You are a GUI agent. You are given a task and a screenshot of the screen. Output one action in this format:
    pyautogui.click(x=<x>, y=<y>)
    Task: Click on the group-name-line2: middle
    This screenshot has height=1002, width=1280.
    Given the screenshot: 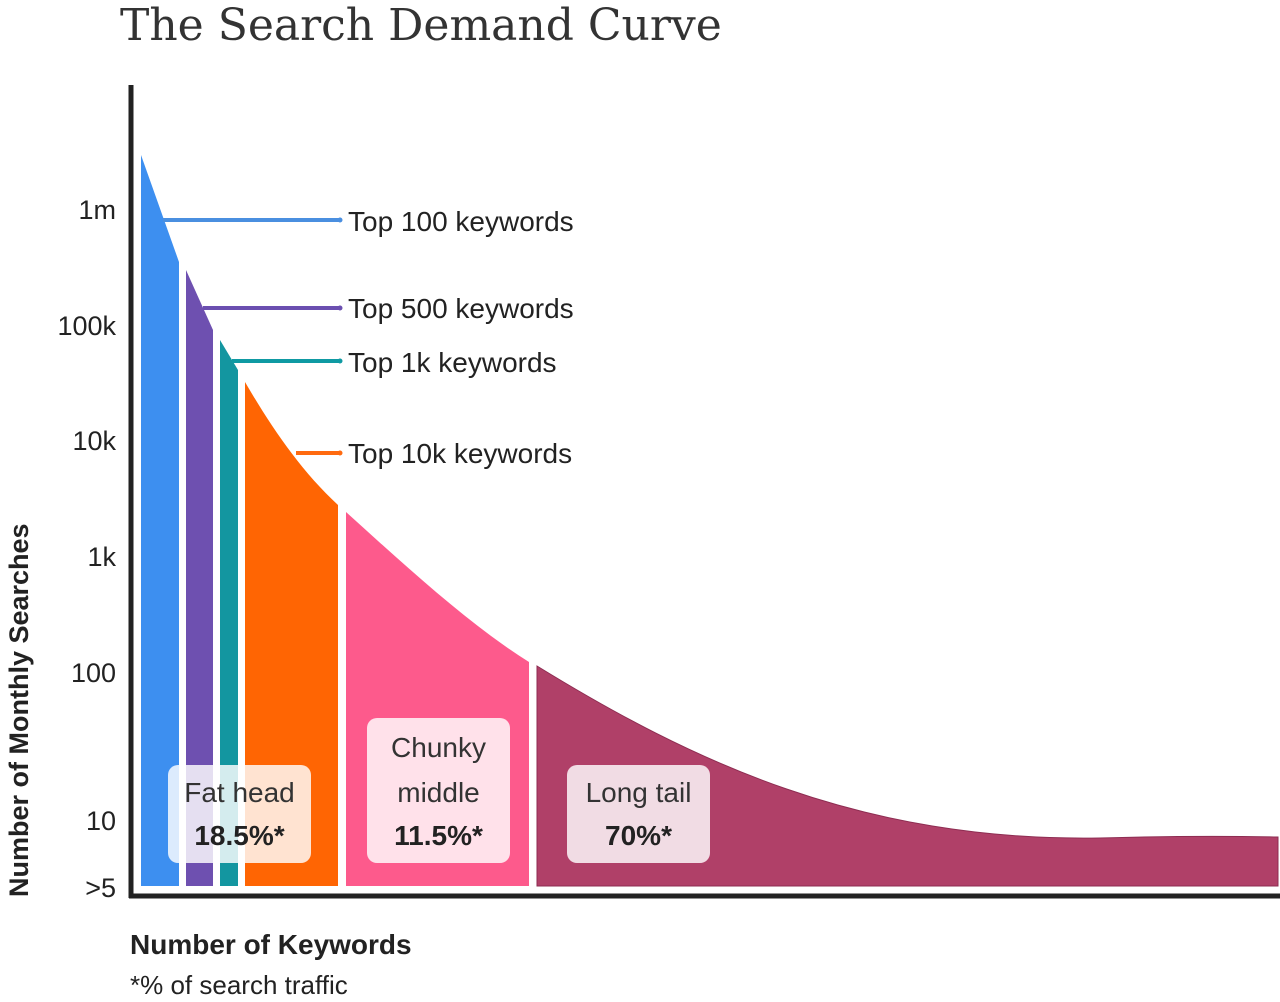 What is the action you would take?
    pyautogui.click(x=438, y=792)
    